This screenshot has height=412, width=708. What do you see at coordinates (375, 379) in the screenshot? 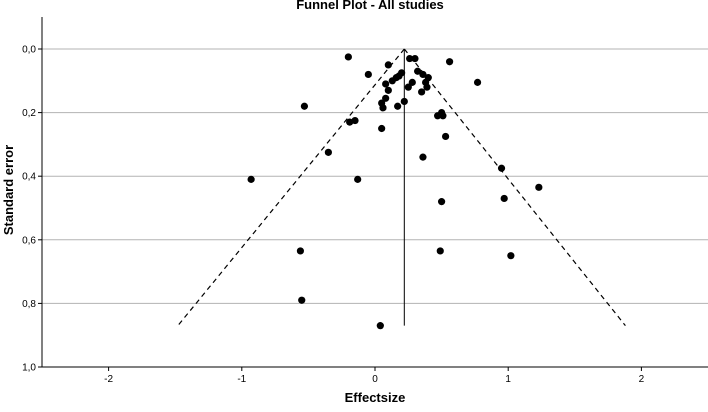
I see `x-tick-label-2: 0` at bounding box center [375, 379].